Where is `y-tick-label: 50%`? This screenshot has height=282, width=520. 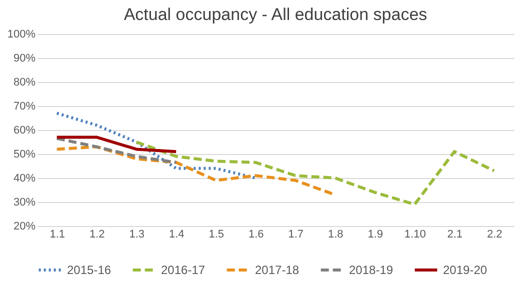
y-tick-label: 50% is located at coordinates (24, 154).